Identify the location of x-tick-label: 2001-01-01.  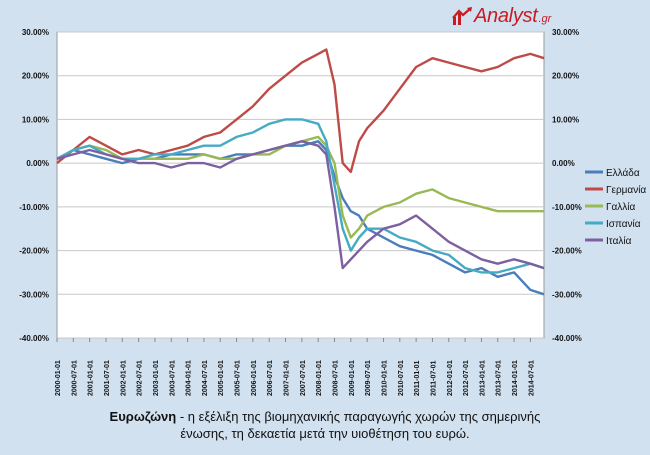
(91, 378).